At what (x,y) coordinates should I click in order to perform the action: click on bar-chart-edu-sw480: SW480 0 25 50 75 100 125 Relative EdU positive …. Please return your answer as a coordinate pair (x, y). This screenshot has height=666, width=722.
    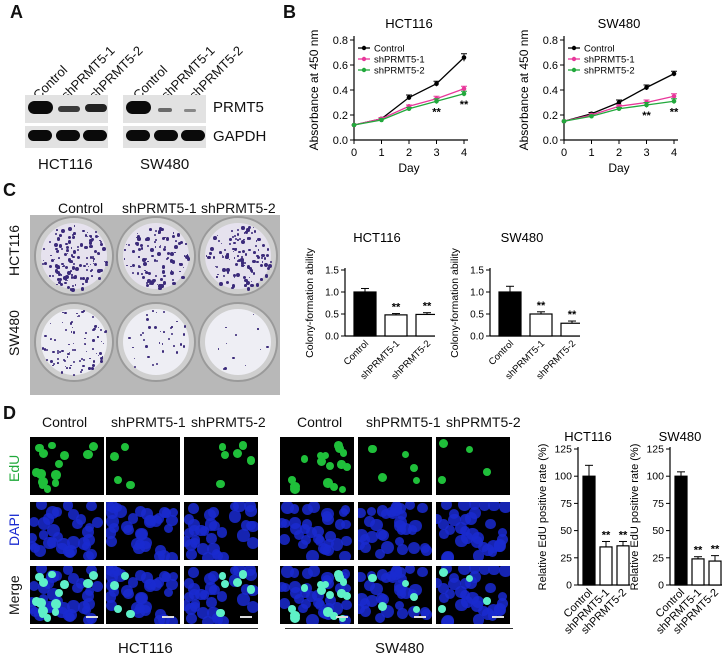
    Looking at the image, I should click on (675, 533).